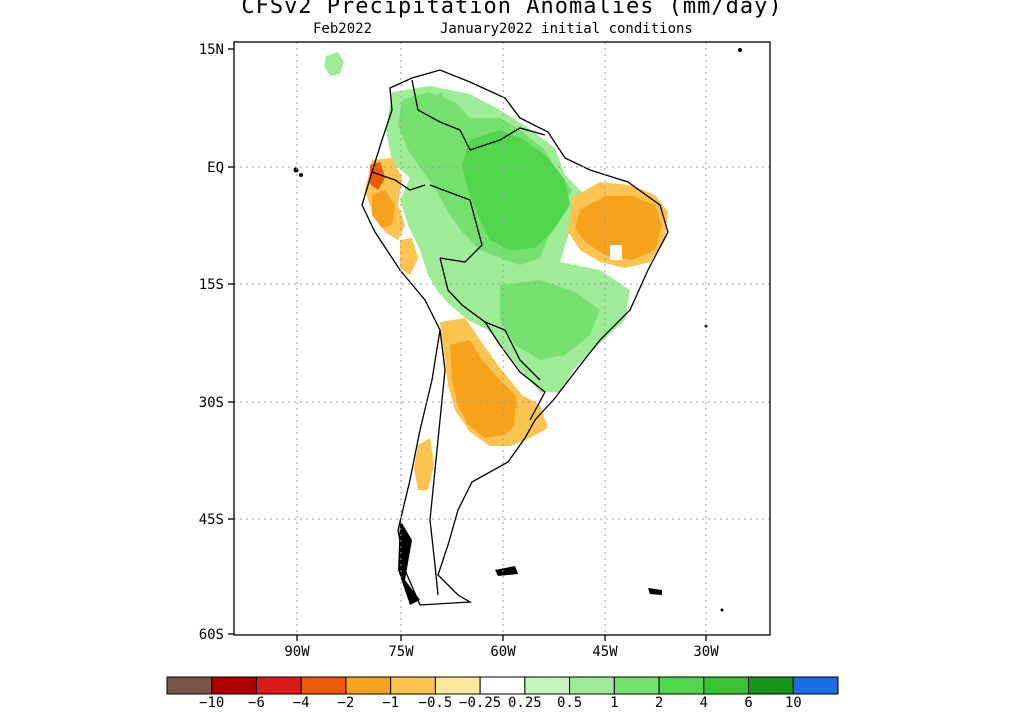  Describe the element at coordinates (616, 252) in the screenshot. I see `neutral-gap-ne-brazil` at that location.